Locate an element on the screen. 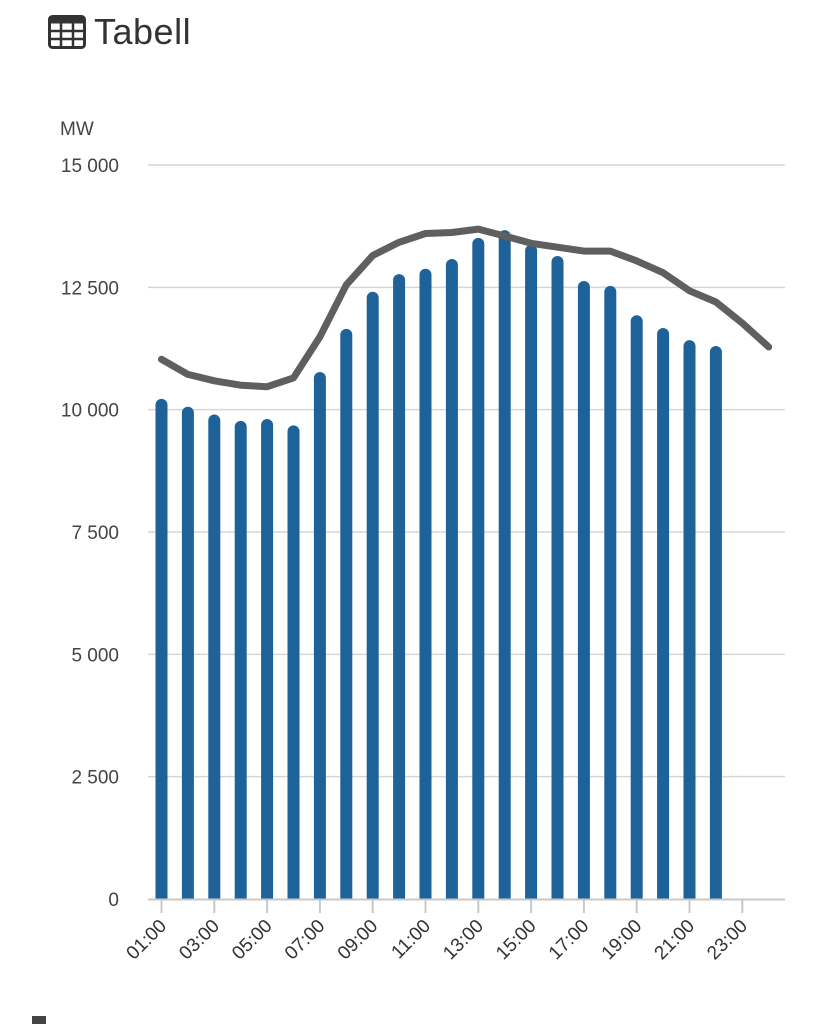 The image size is (835, 1024). y-axis-unit-label: MW is located at coordinates (77, 129).